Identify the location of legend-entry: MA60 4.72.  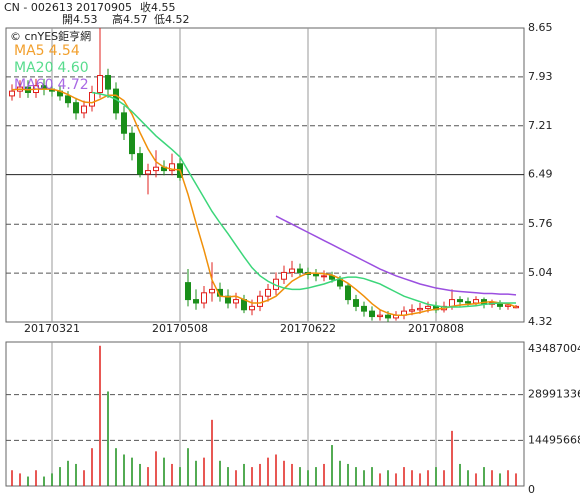
(51, 85).